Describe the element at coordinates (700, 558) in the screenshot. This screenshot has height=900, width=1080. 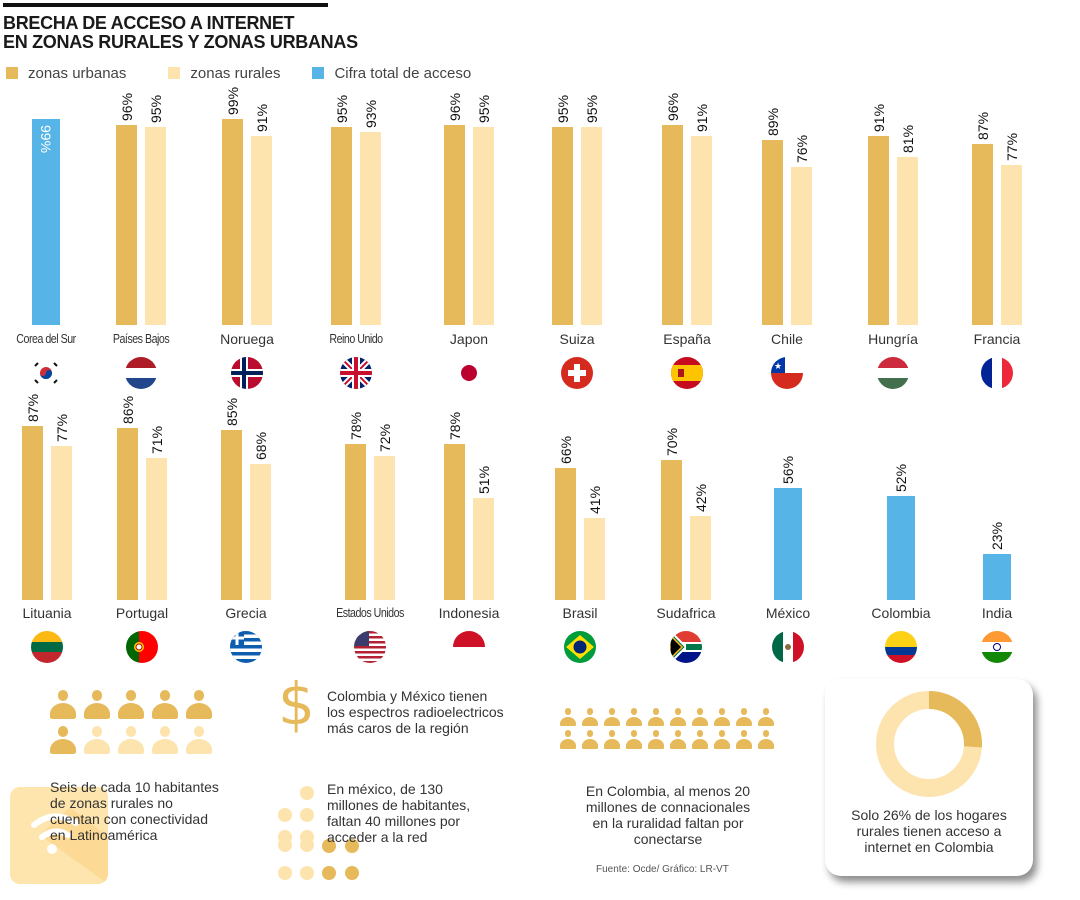
I see `bar-sudafrica-rural` at that location.